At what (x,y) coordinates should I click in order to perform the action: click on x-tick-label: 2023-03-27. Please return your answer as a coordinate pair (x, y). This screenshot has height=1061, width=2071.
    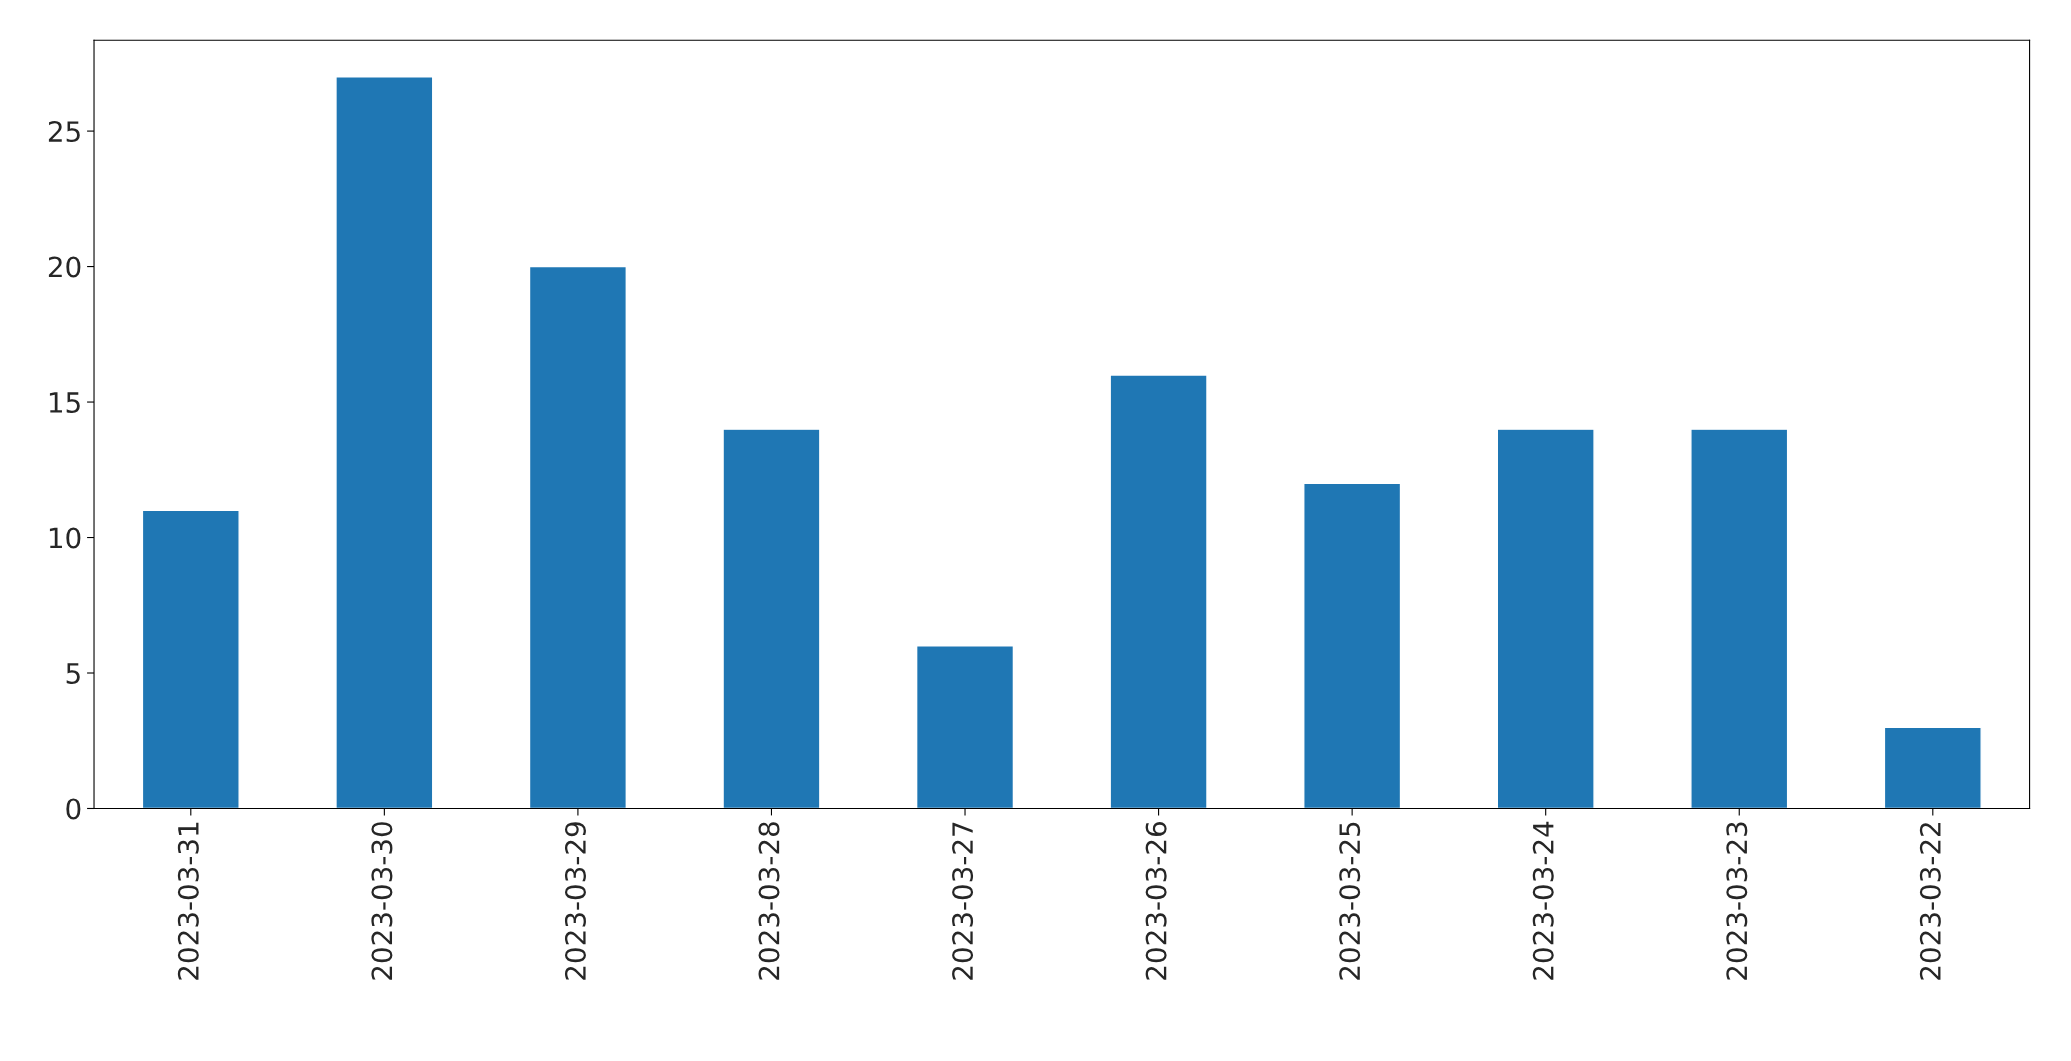
    Looking at the image, I should click on (963, 901).